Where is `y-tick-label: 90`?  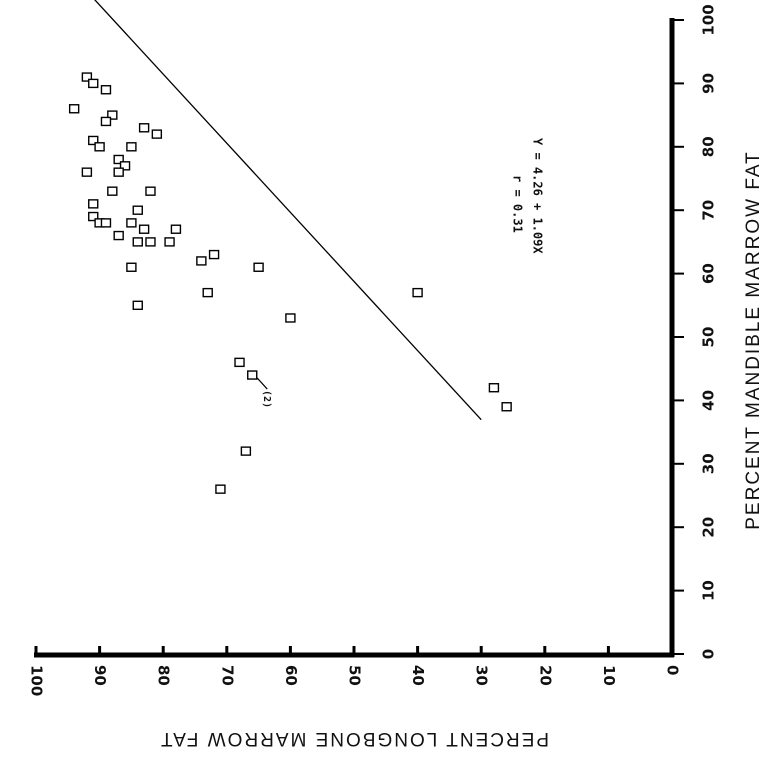 y-tick-label: 90 is located at coordinates (709, 83).